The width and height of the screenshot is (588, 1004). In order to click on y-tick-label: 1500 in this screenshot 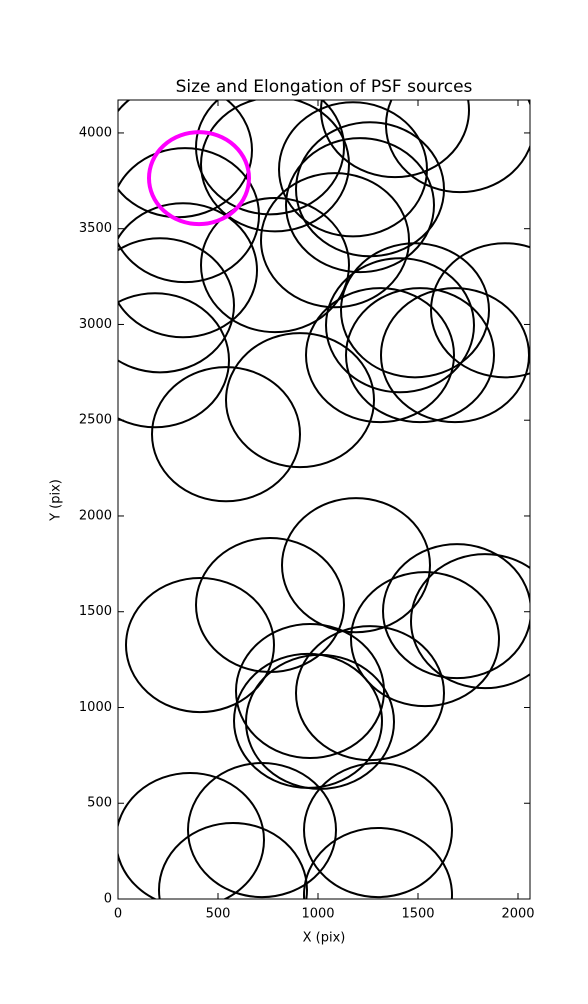, I will do `click(95, 611)`.